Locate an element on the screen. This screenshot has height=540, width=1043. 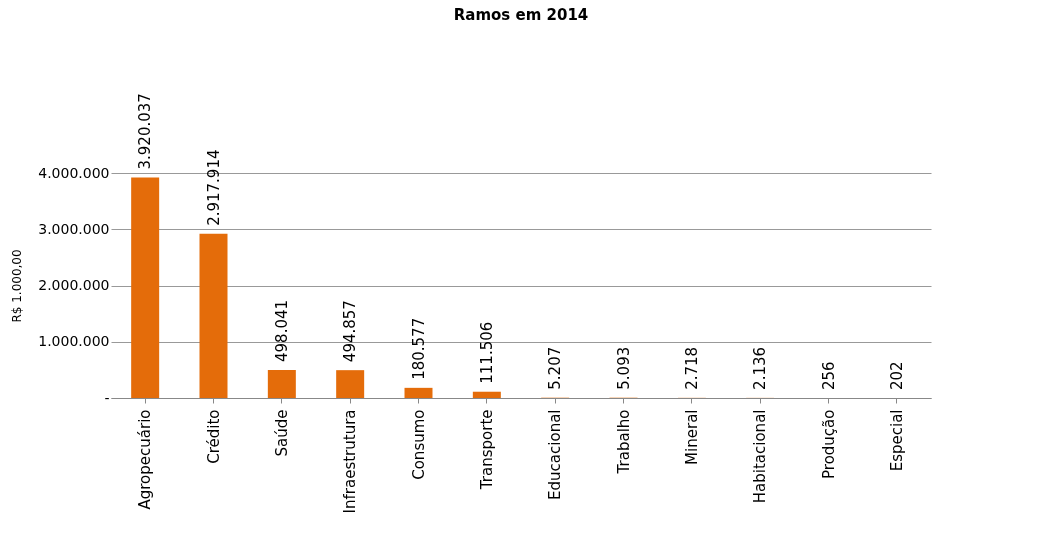
y-tick-label: 1.000.000 is located at coordinates (74, 341).